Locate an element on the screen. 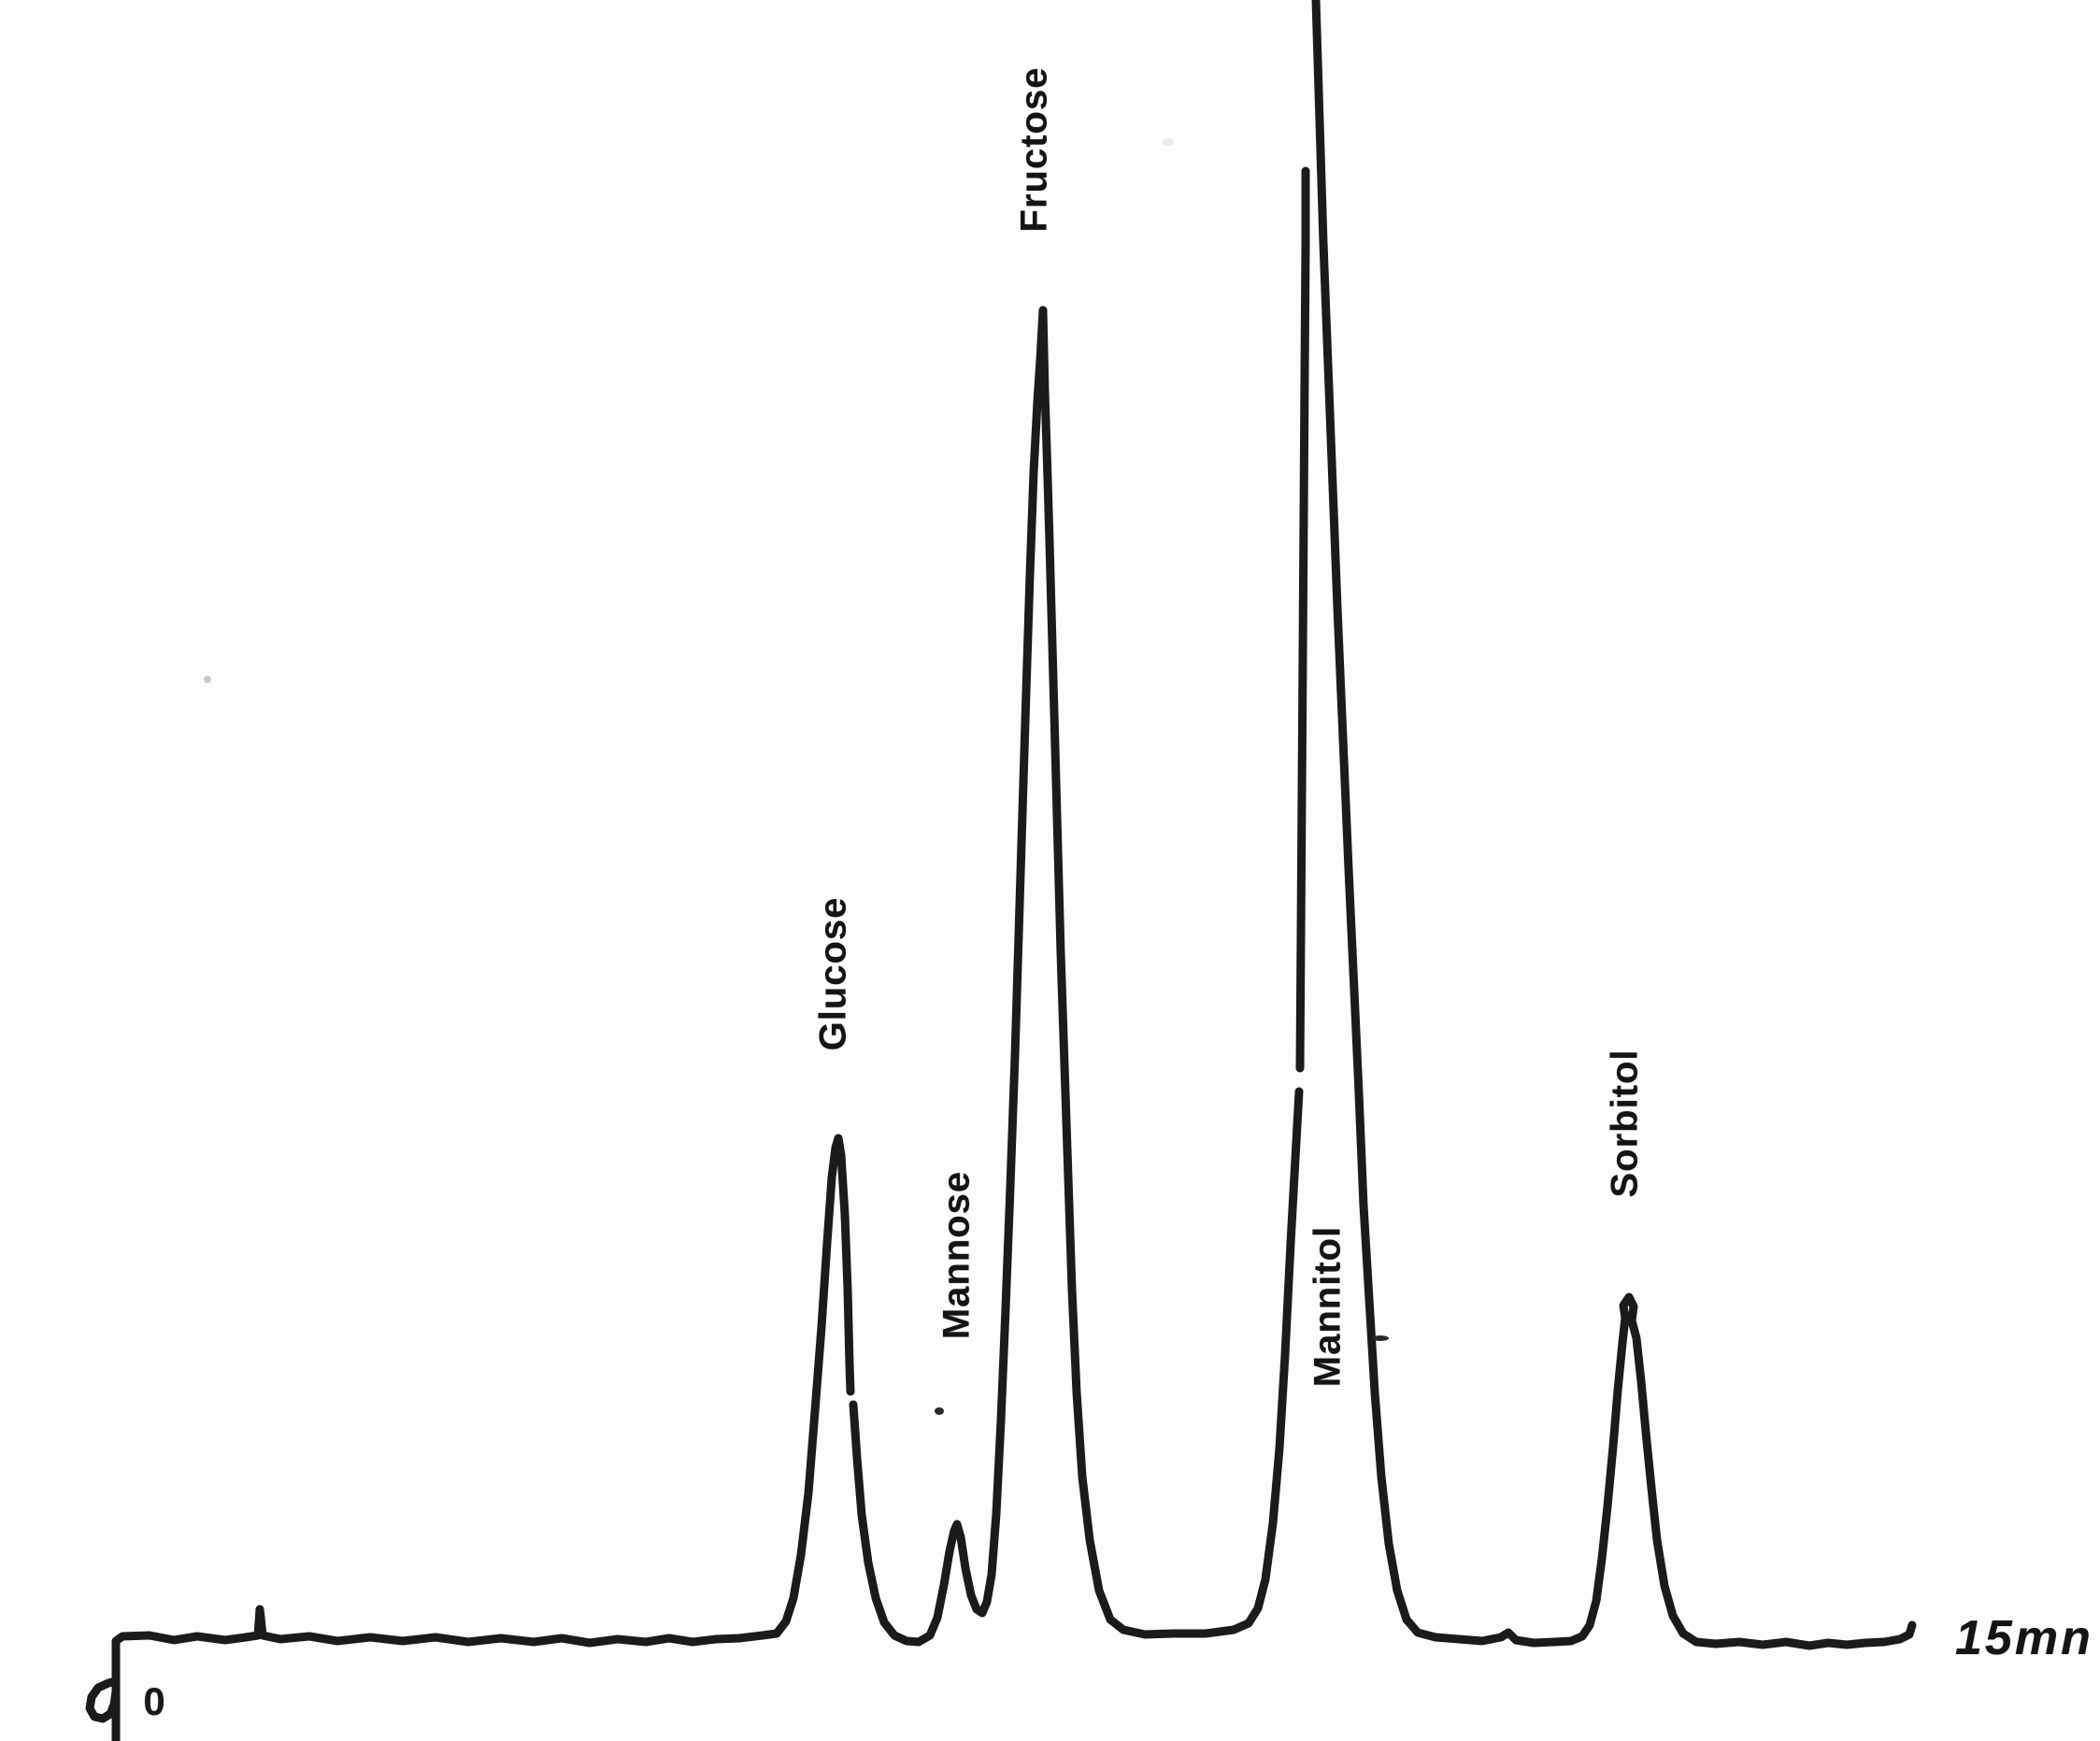 The image size is (2100, 1741). peak-label-fructose: Fructose is located at coordinates (1034, 150).